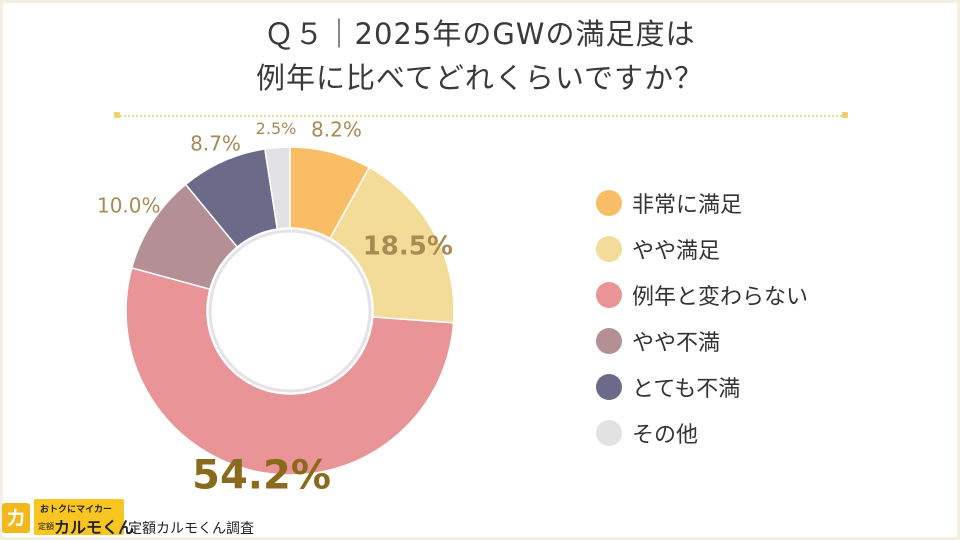 The image size is (960, 540). I want to click on legend-label: やや不満, so click(676, 343).